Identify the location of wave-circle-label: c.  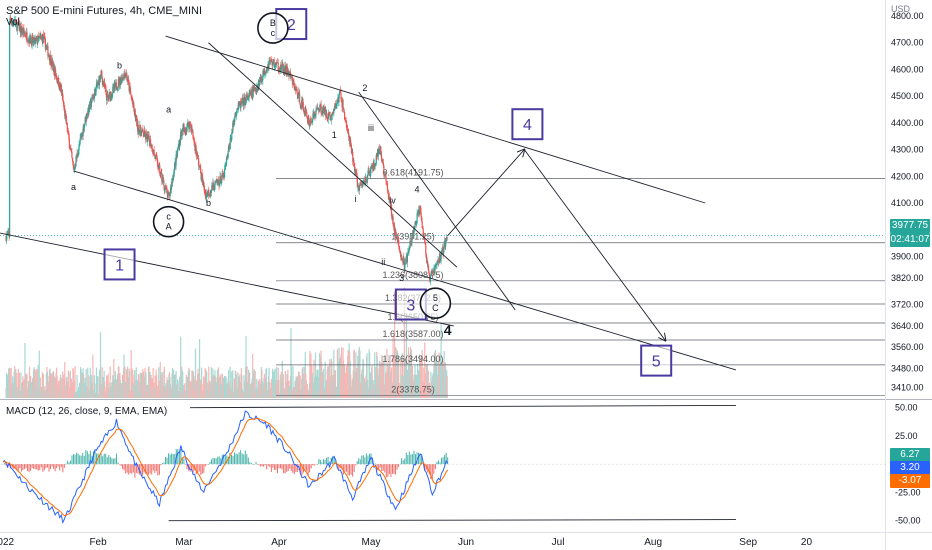
(273, 33).